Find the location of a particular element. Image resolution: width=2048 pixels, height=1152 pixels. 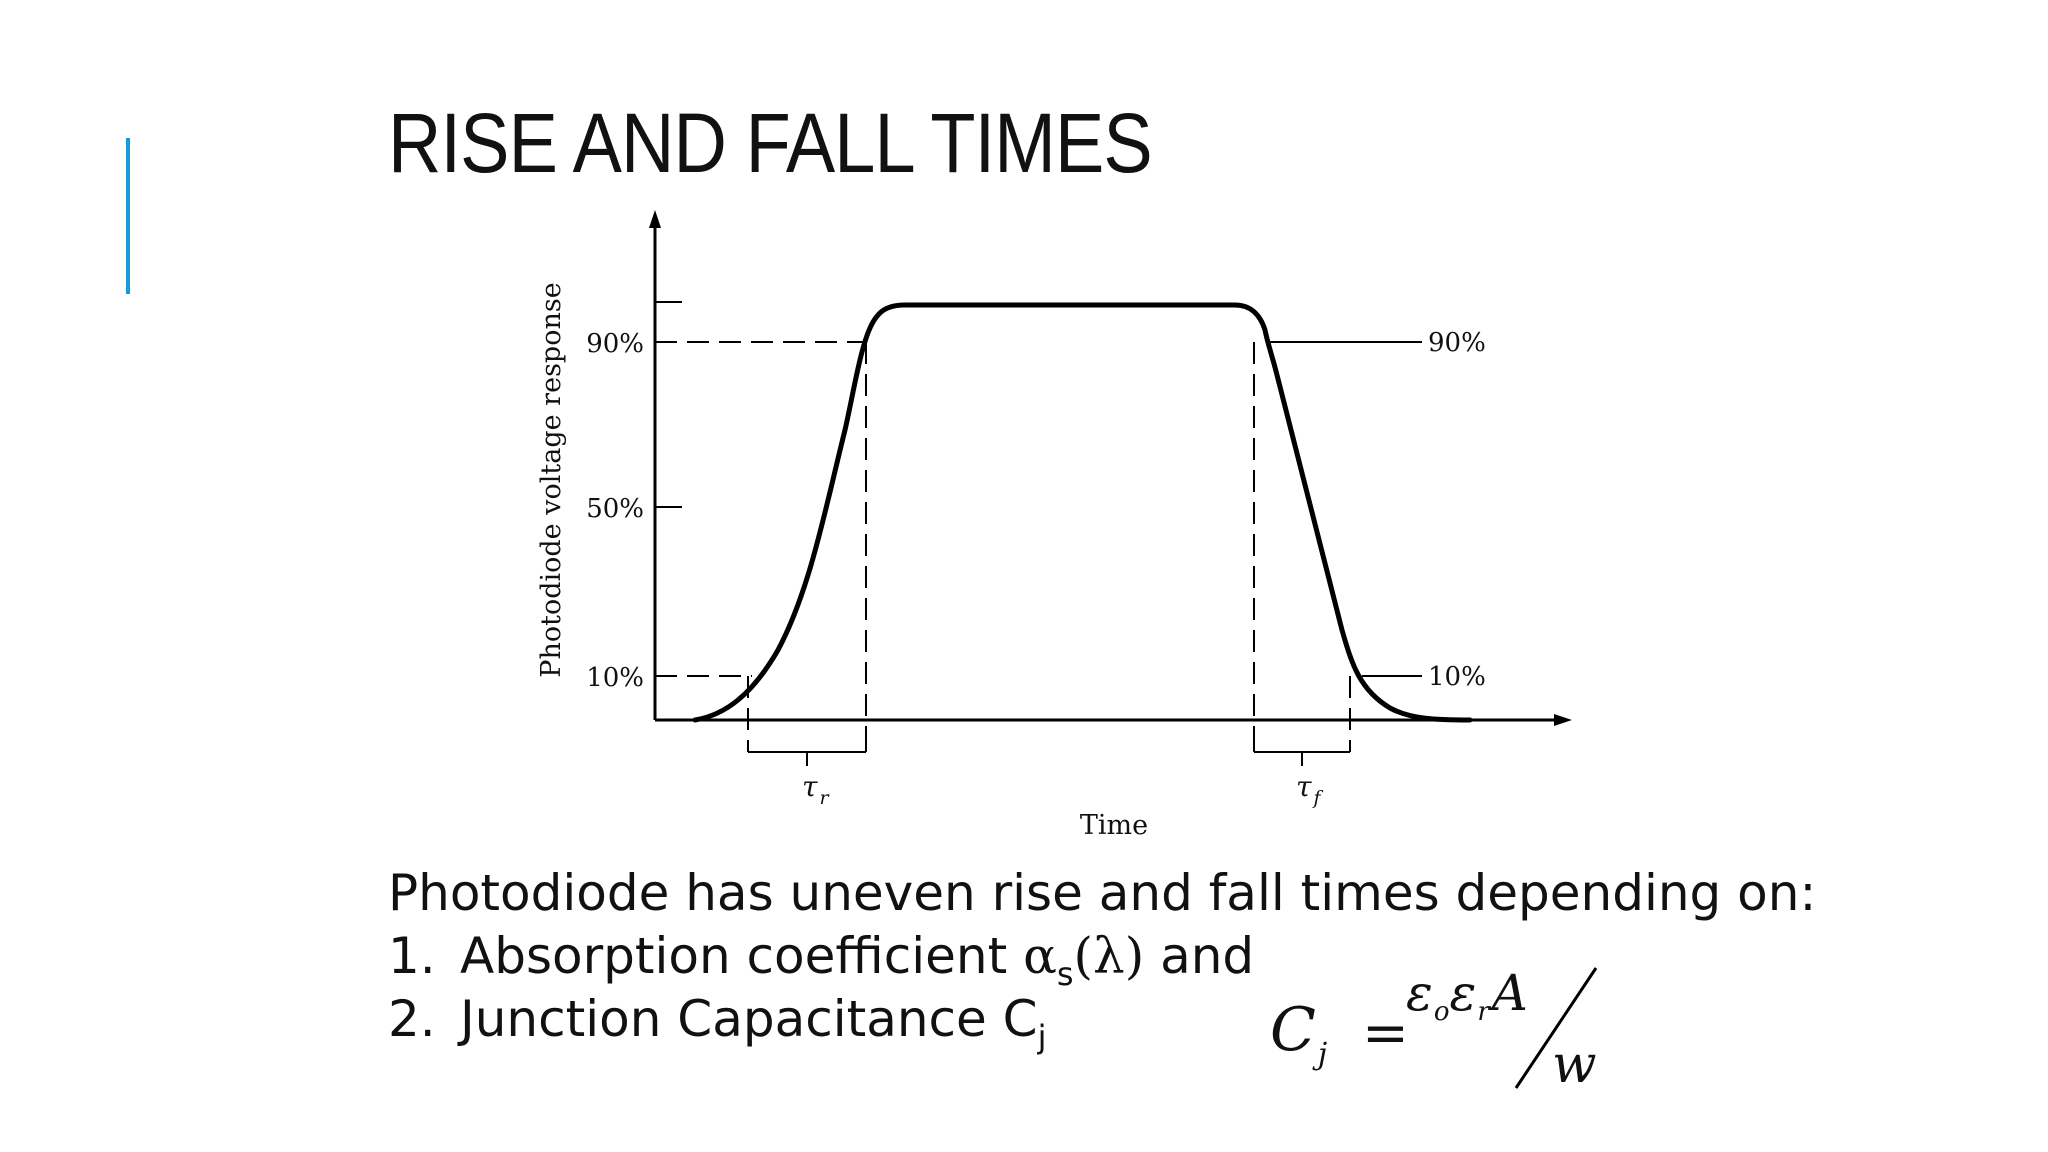

formula-slash is located at coordinates (1556, 1028).